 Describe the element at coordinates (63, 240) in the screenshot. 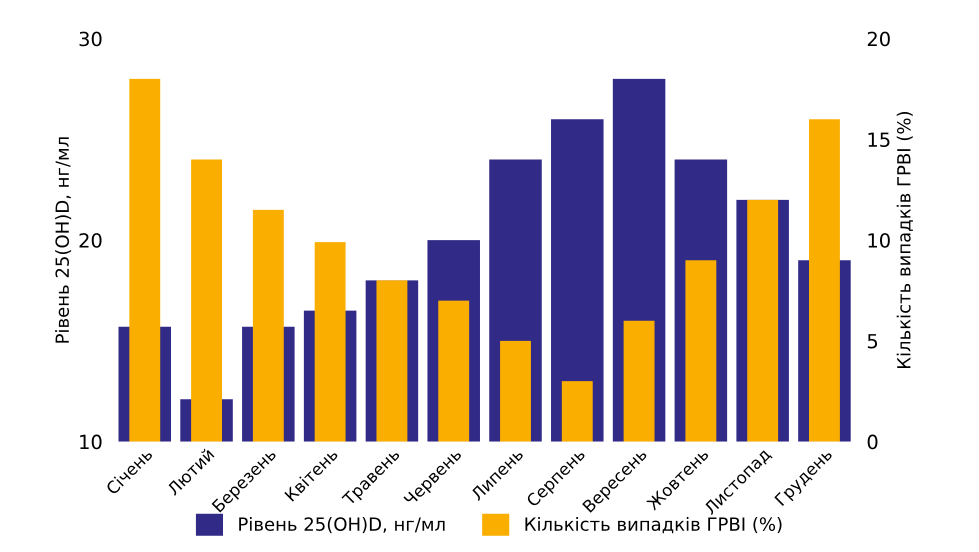

I see `y-axis-title: Рівень 25(OH)D, нг/мл` at that location.